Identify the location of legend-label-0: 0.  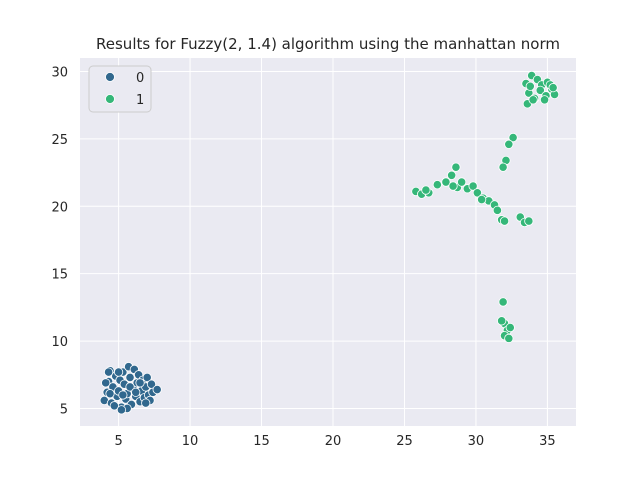
(140, 78).